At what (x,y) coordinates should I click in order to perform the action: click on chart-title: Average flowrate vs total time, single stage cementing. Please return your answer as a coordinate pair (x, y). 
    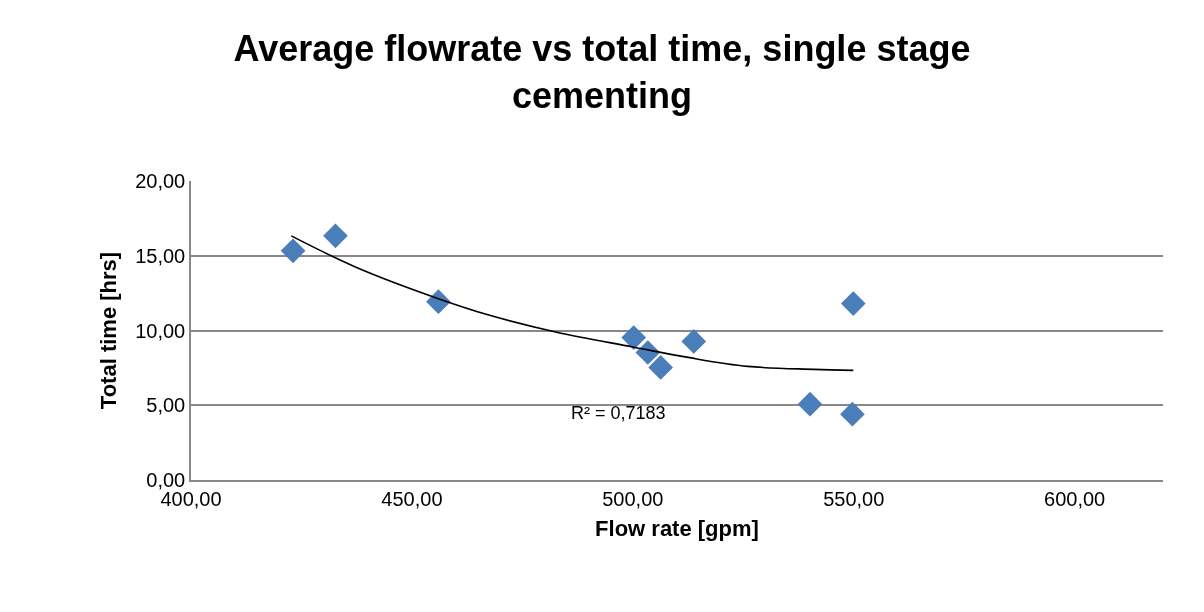
    Looking at the image, I should click on (602, 72).